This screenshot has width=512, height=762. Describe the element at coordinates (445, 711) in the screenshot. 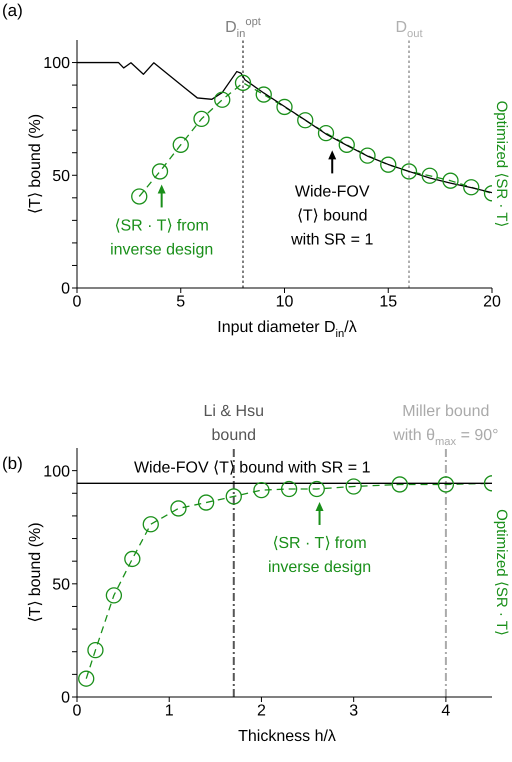

I see `x-tick-label: 4` at that location.